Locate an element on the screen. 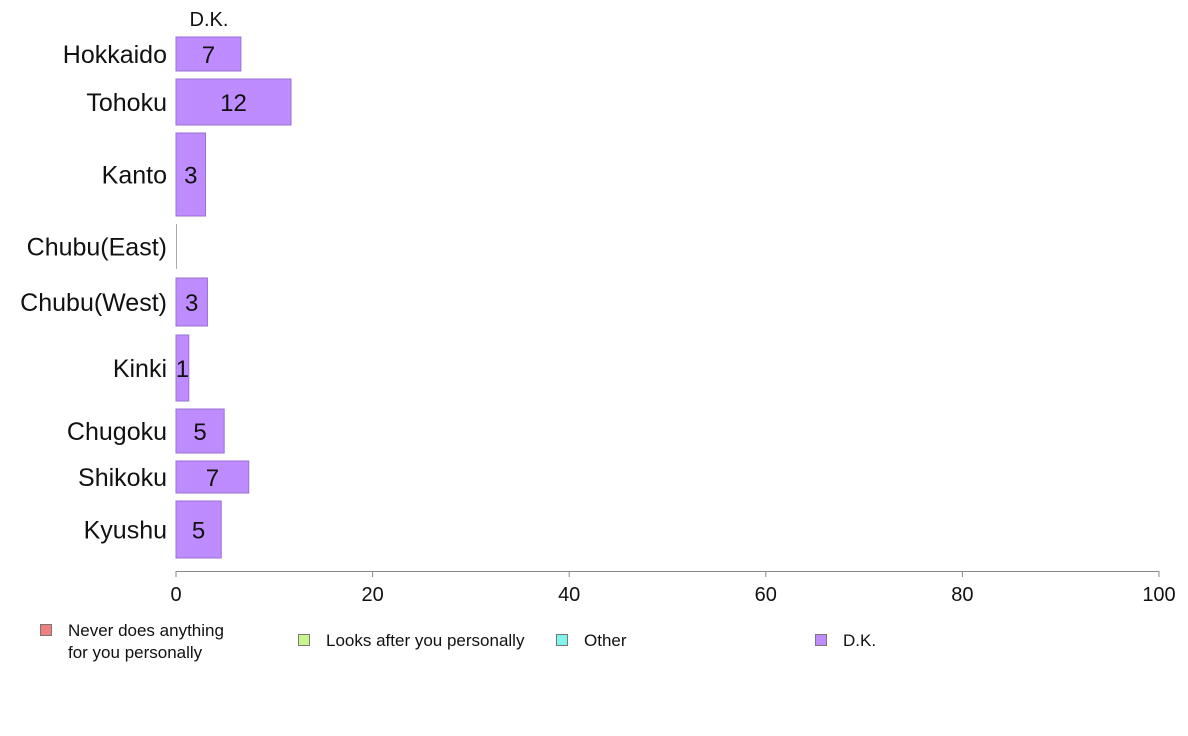 The width and height of the screenshot is (1188, 736). data-label: 1 is located at coordinates (182, 369).